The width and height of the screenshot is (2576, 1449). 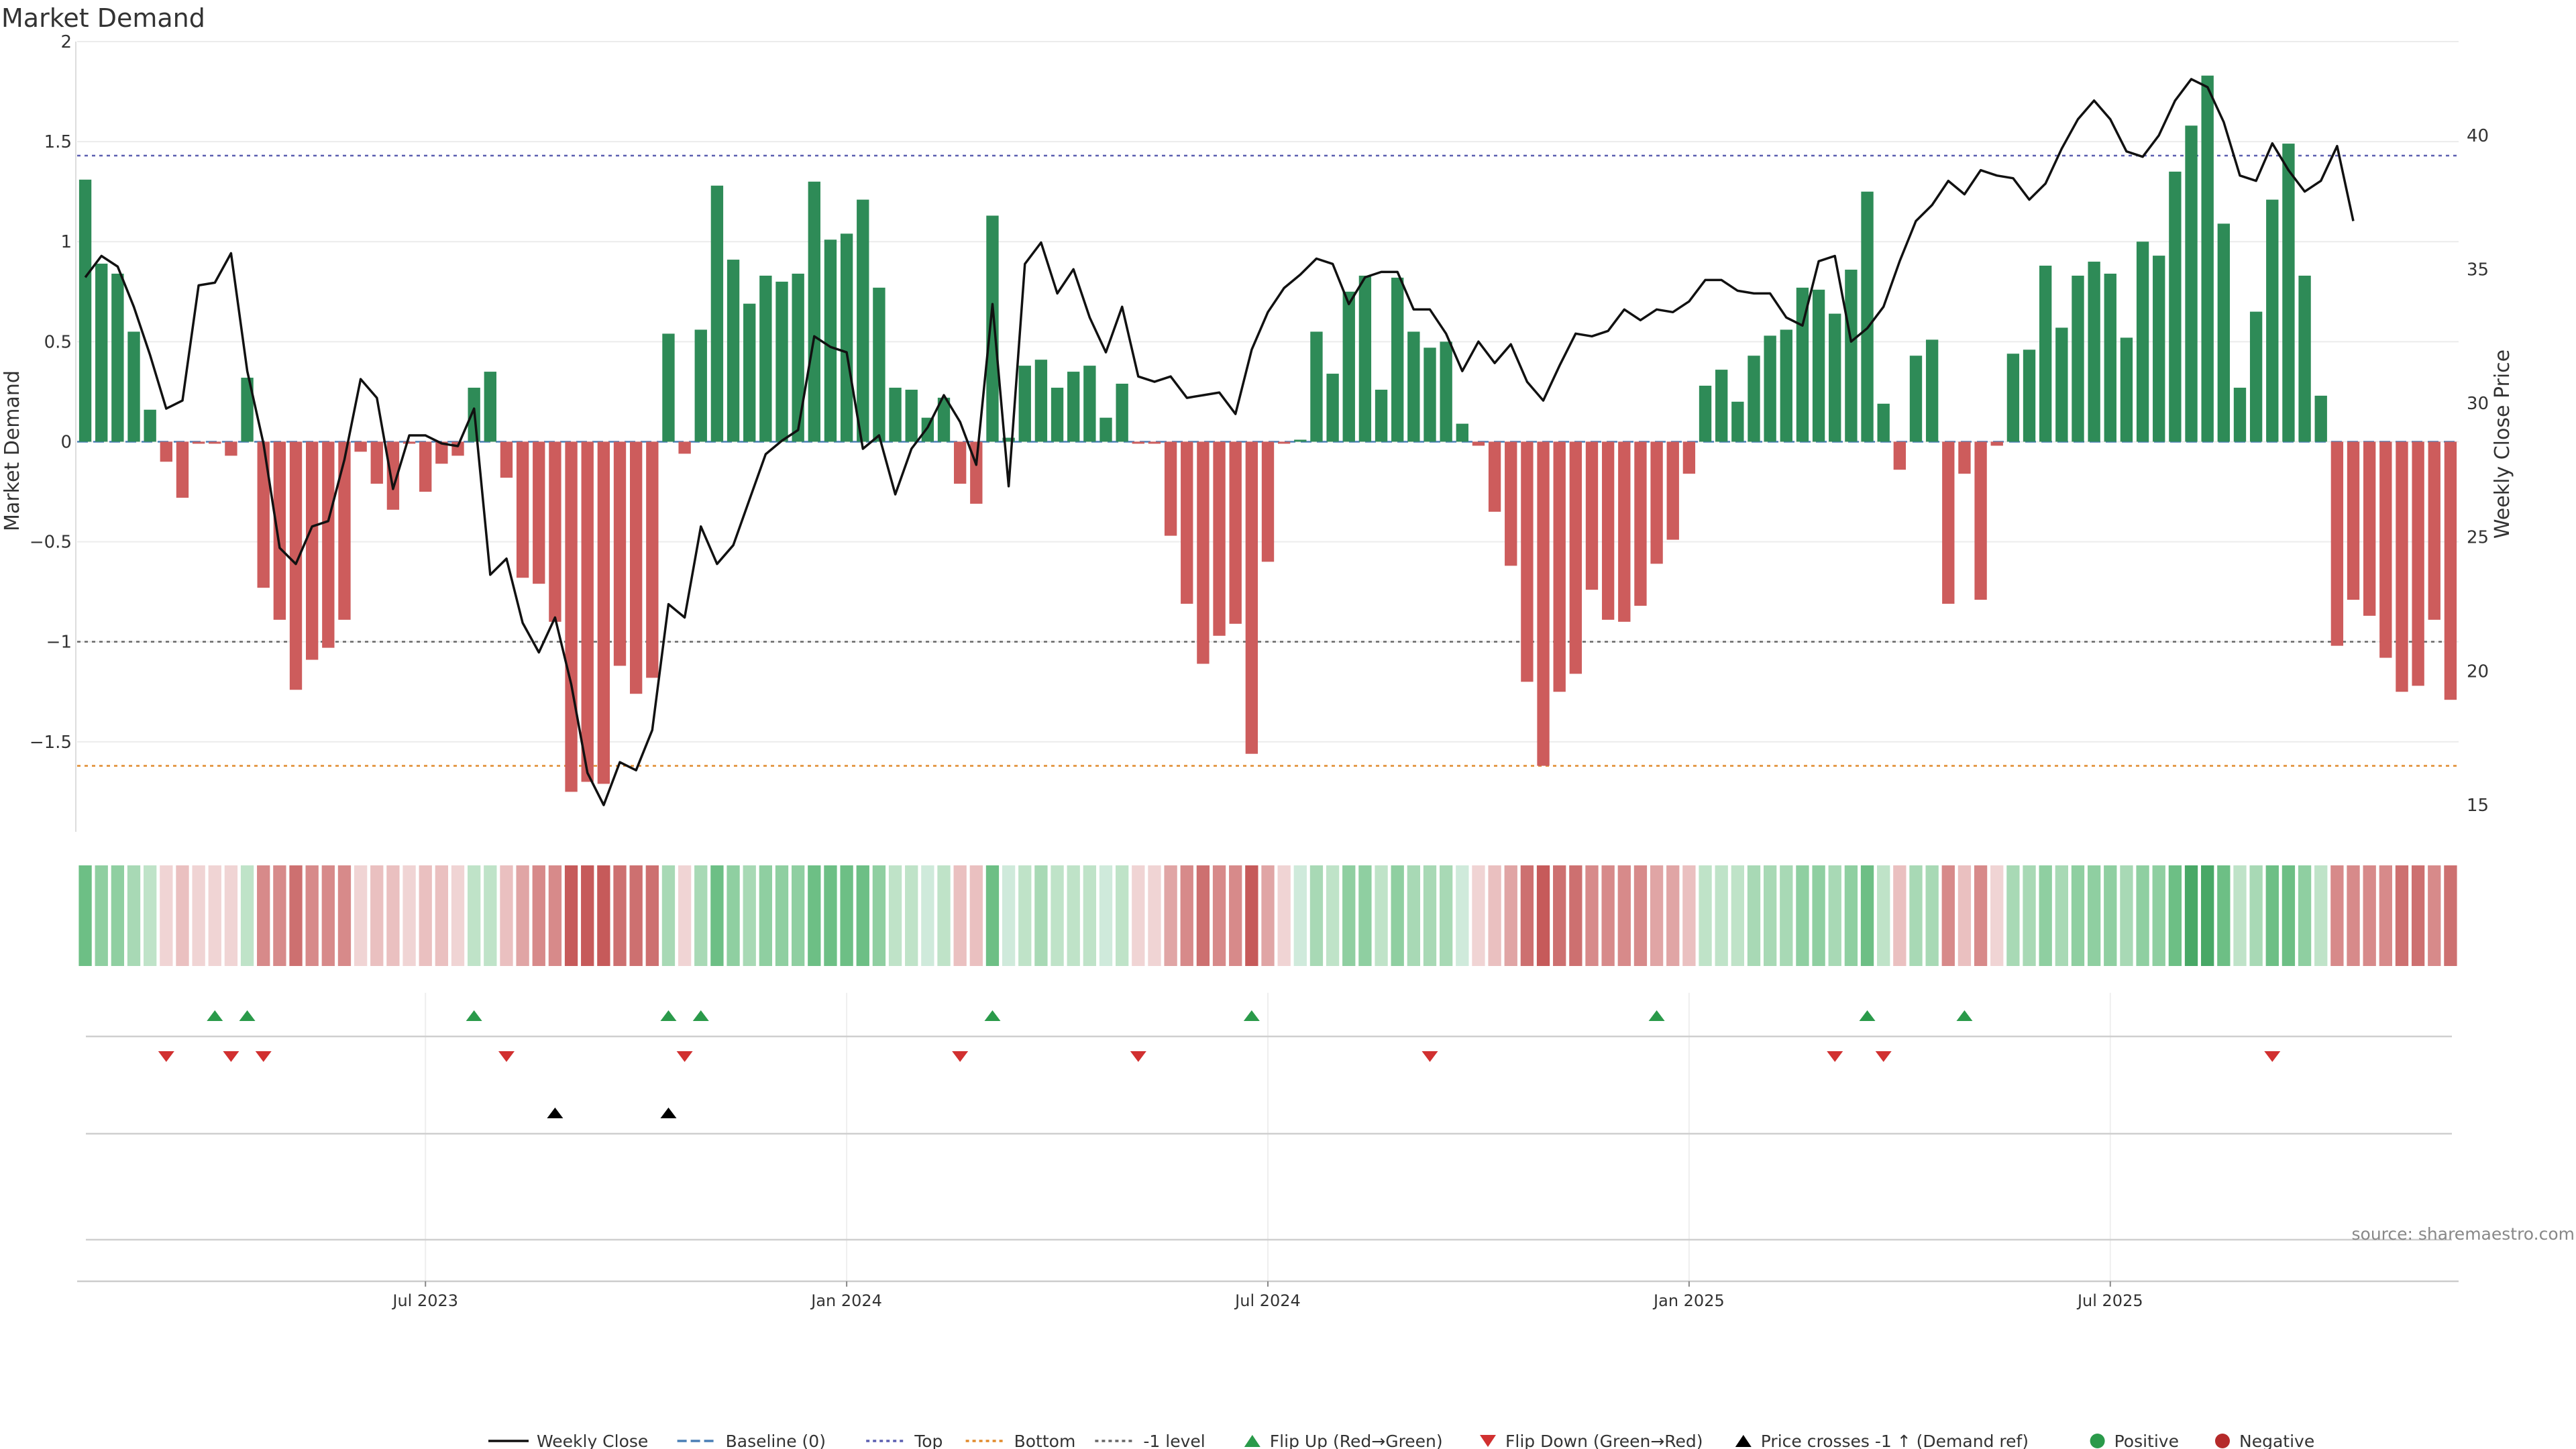 What do you see at coordinates (2478, 270) in the screenshot?
I see `y-tick-label-right: 35` at bounding box center [2478, 270].